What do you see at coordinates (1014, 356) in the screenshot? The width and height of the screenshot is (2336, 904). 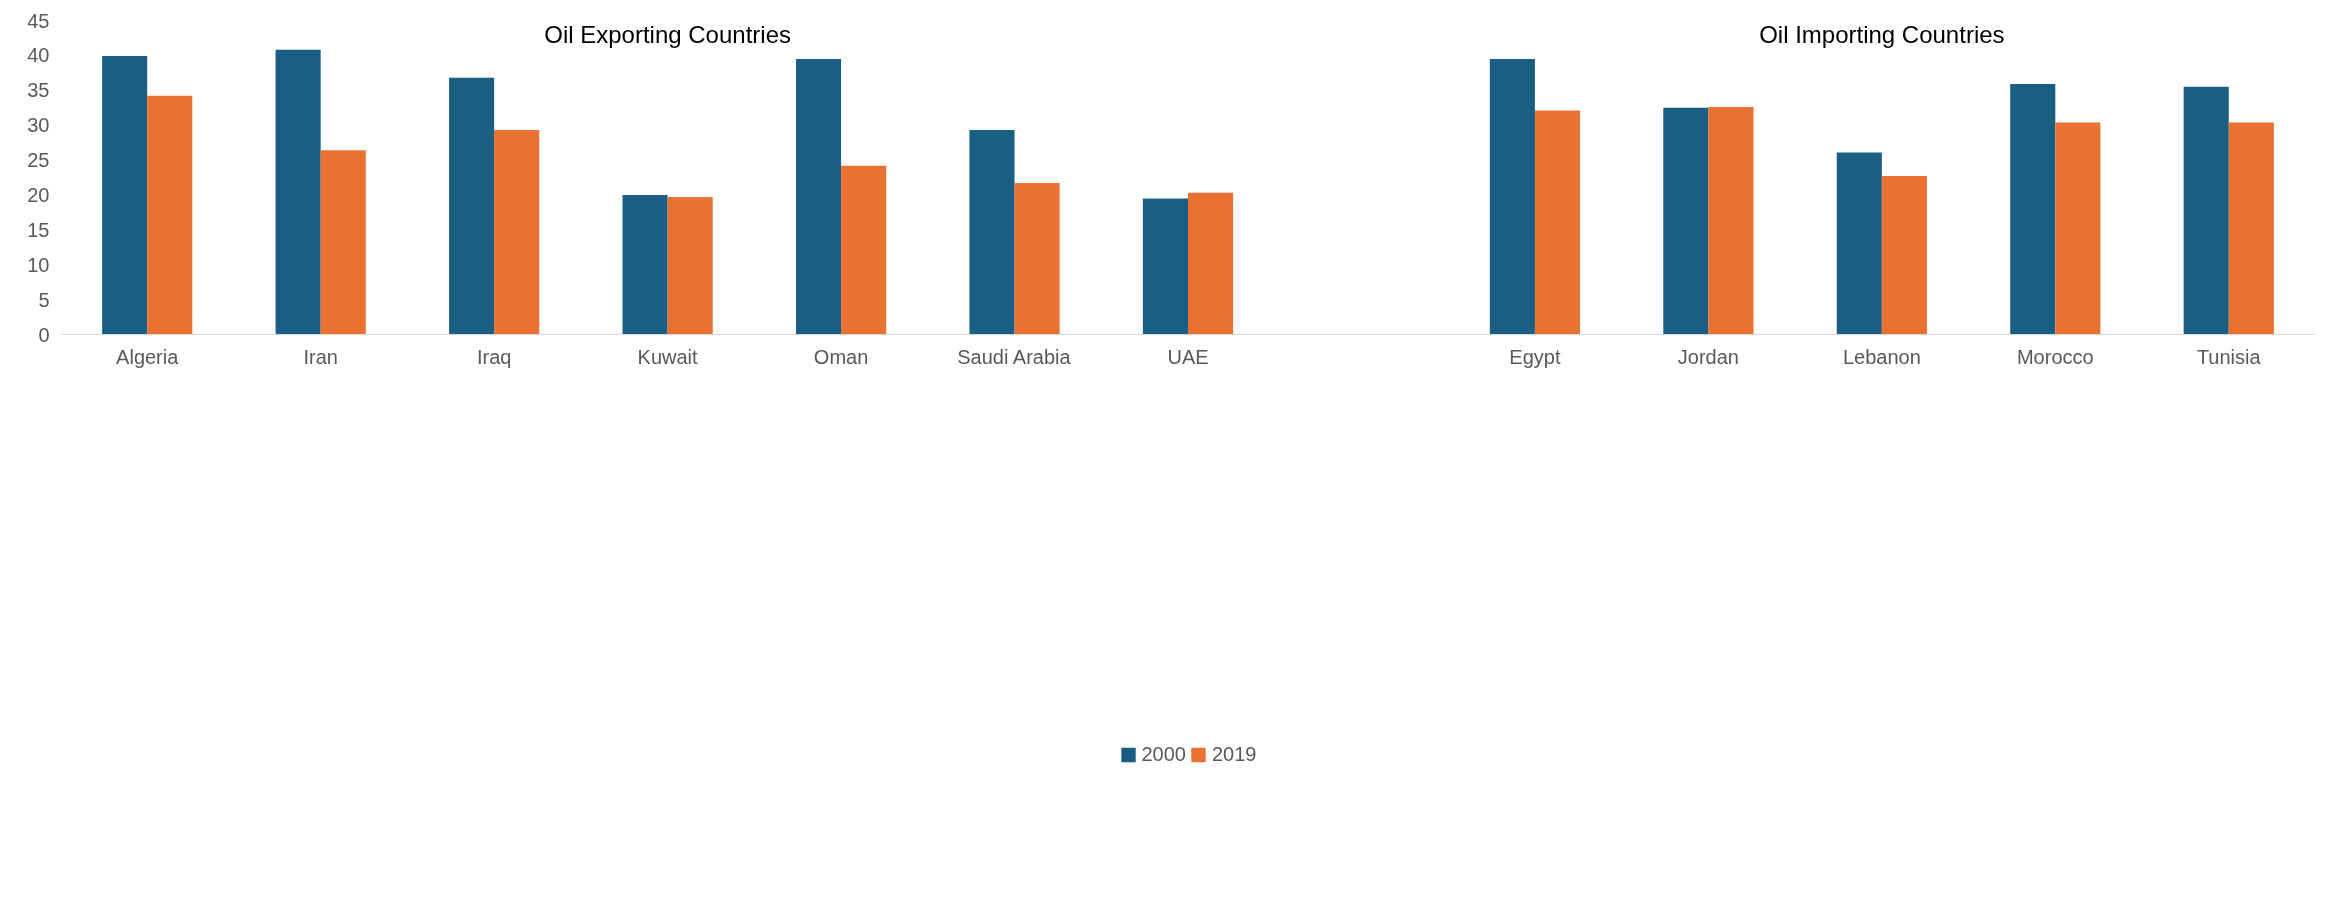 I see `x-tick-label: Saudi Arabia` at bounding box center [1014, 356].